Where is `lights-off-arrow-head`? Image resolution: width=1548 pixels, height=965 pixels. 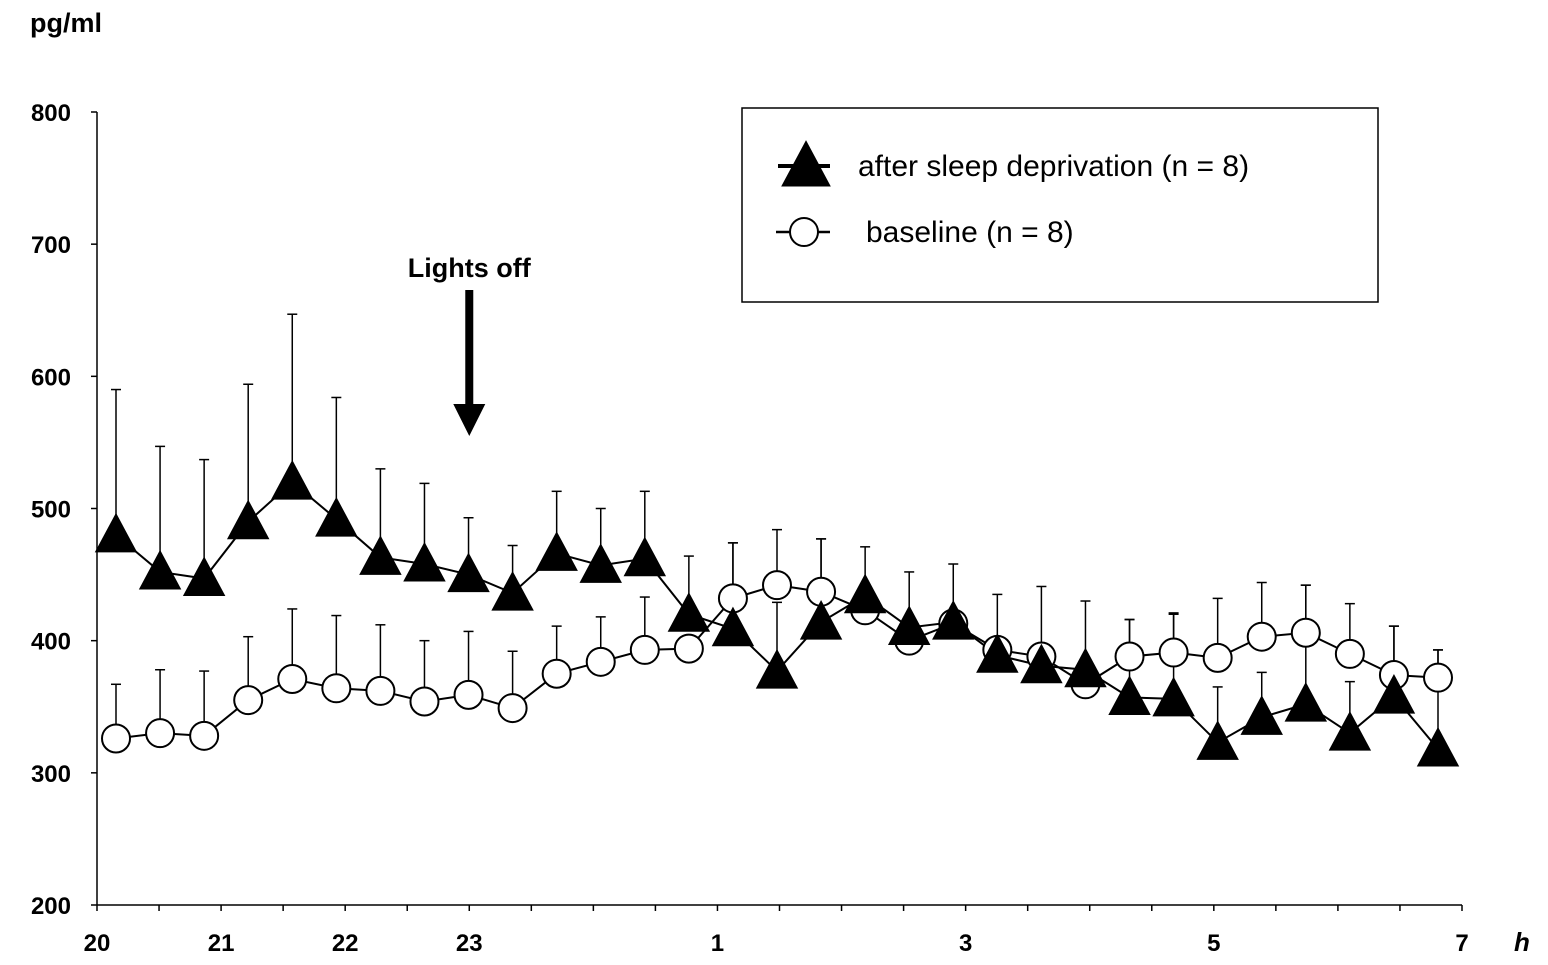
lights-off-arrow-head is located at coordinates (469, 420).